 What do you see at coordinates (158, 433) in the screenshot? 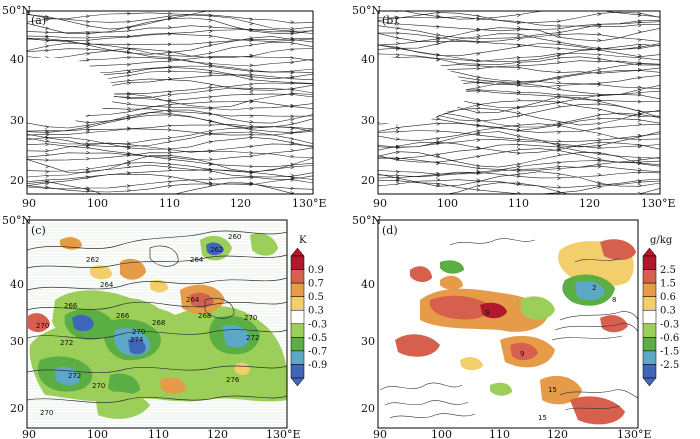
I see `lon-tick: 110` at bounding box center [158, 433].